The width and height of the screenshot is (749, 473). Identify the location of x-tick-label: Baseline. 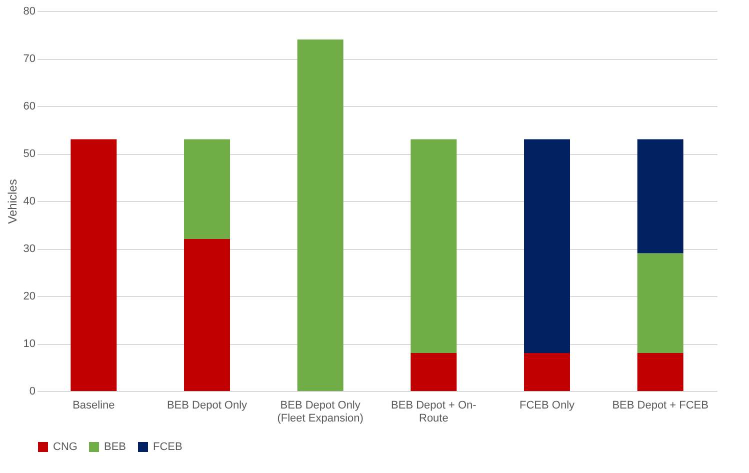
(93, 406).